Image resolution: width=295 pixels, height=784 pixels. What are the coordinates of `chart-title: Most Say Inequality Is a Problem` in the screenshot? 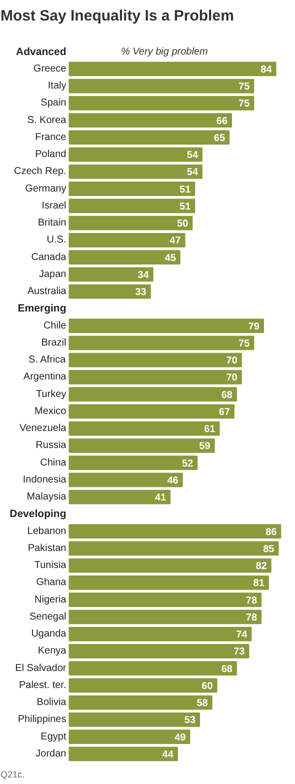 It's located at (117, 16).